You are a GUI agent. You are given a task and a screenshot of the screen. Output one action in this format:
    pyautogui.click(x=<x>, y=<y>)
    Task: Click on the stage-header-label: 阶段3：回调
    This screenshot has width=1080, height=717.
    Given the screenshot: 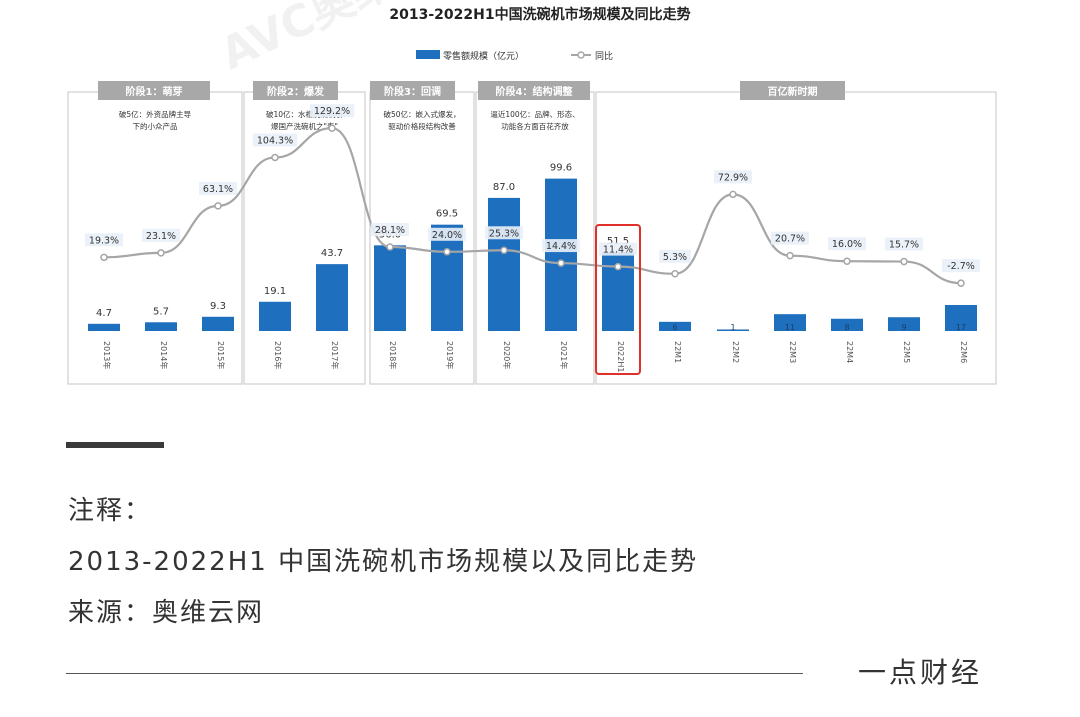 What is the action you would take?
    pyautogui.click(x=412, y=91)
    